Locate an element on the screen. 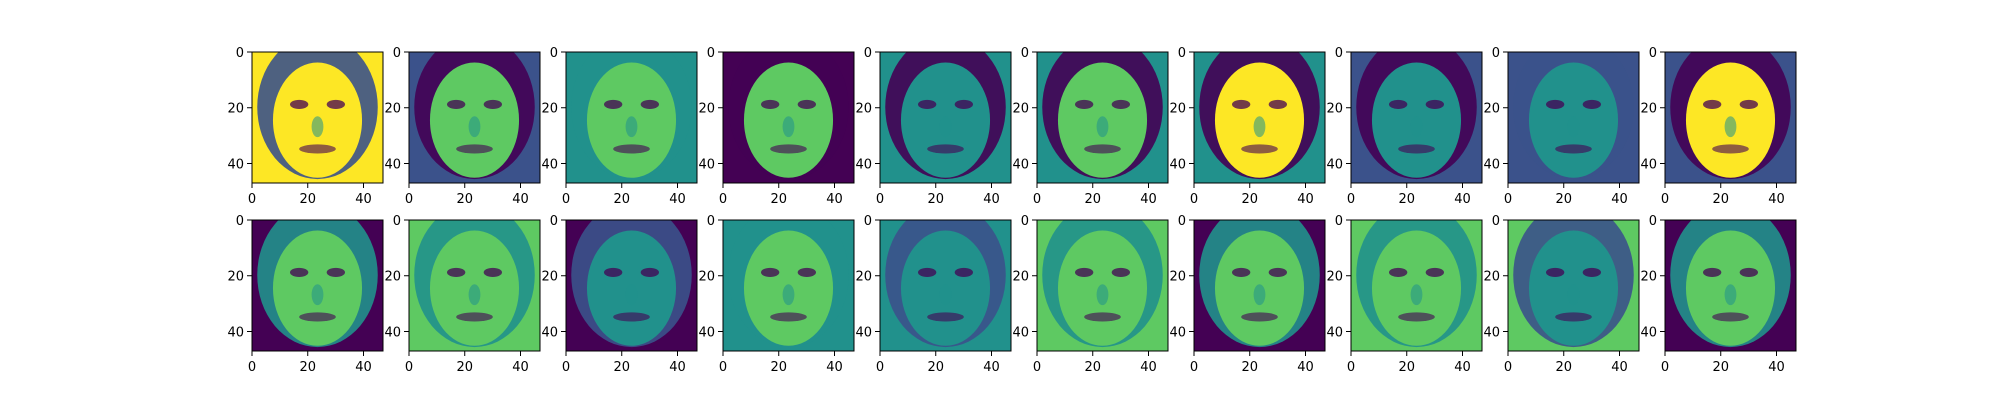 Image resolution: width=2000 pixels, height=400 pixels. subplot-row2-col9: 0 20 40 0 20 40 is located at coordinates (1561, 294).